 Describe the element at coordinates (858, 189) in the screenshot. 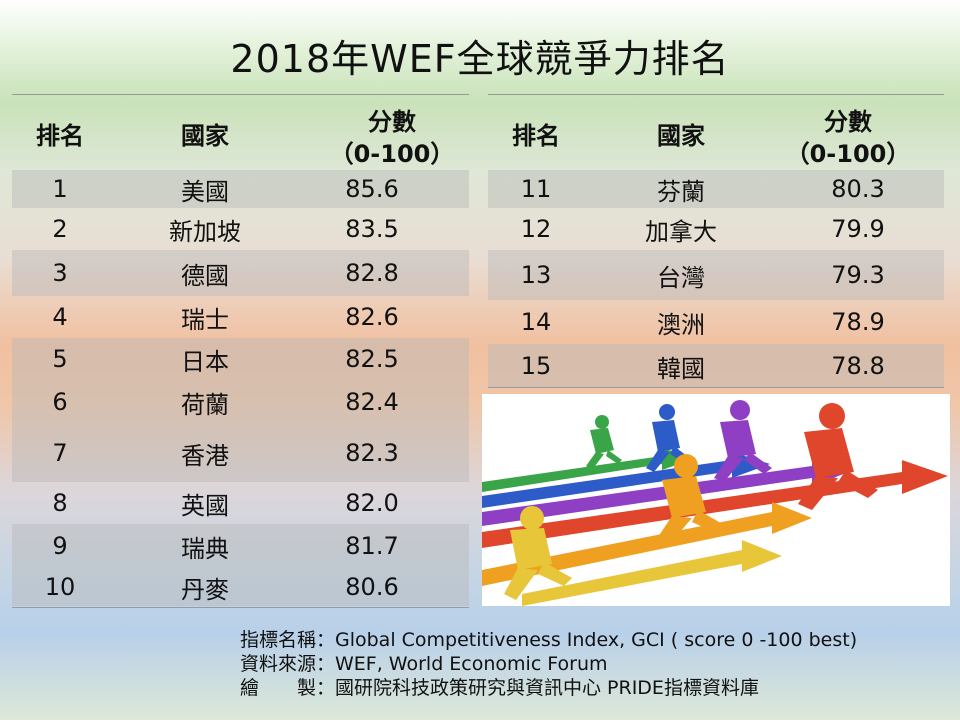

I see `score-cell: 80.3` at that location.